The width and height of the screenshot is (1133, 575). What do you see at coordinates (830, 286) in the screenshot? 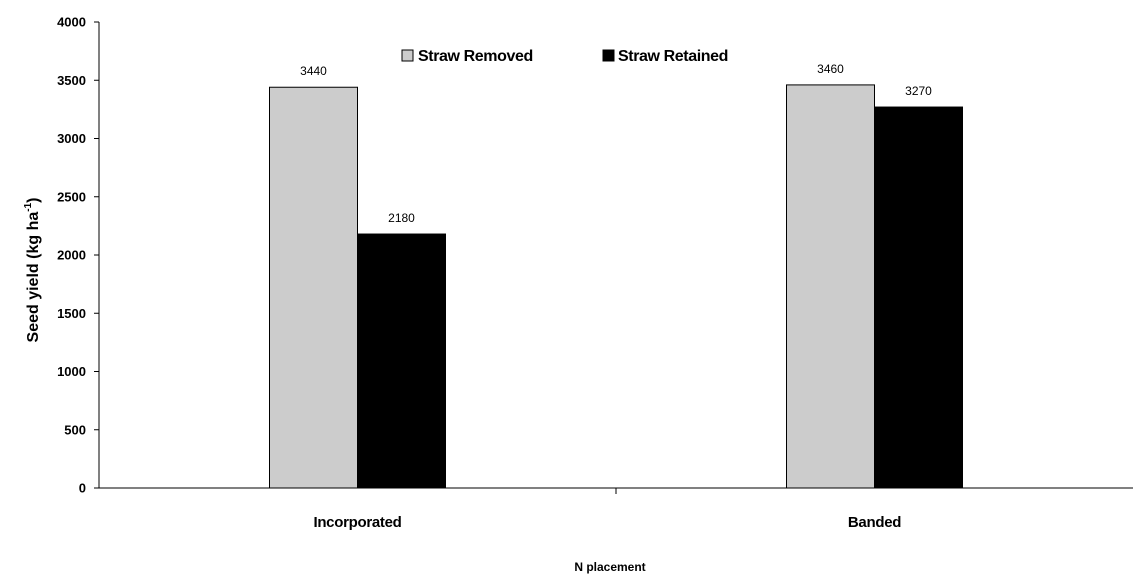
I see `bar-straw-removed-banded` at bounding box center [830, 286].